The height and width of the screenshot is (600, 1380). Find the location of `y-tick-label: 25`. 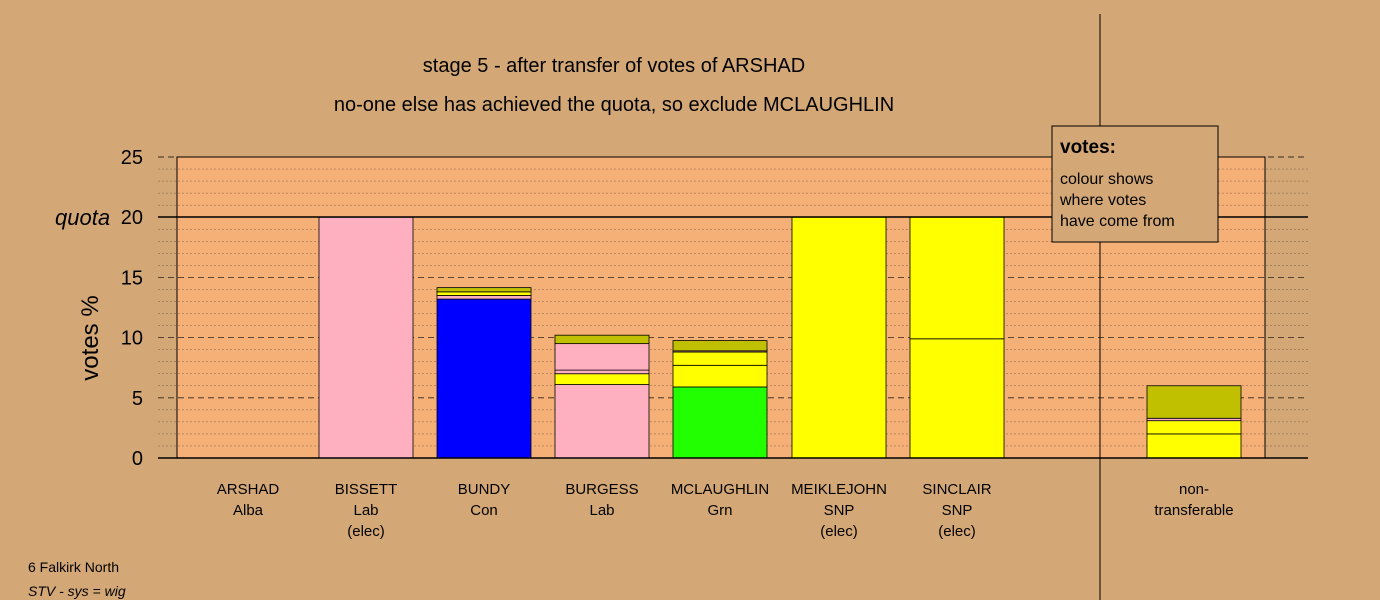

y-tick-label: 25 is located at coordinates (132, 158).